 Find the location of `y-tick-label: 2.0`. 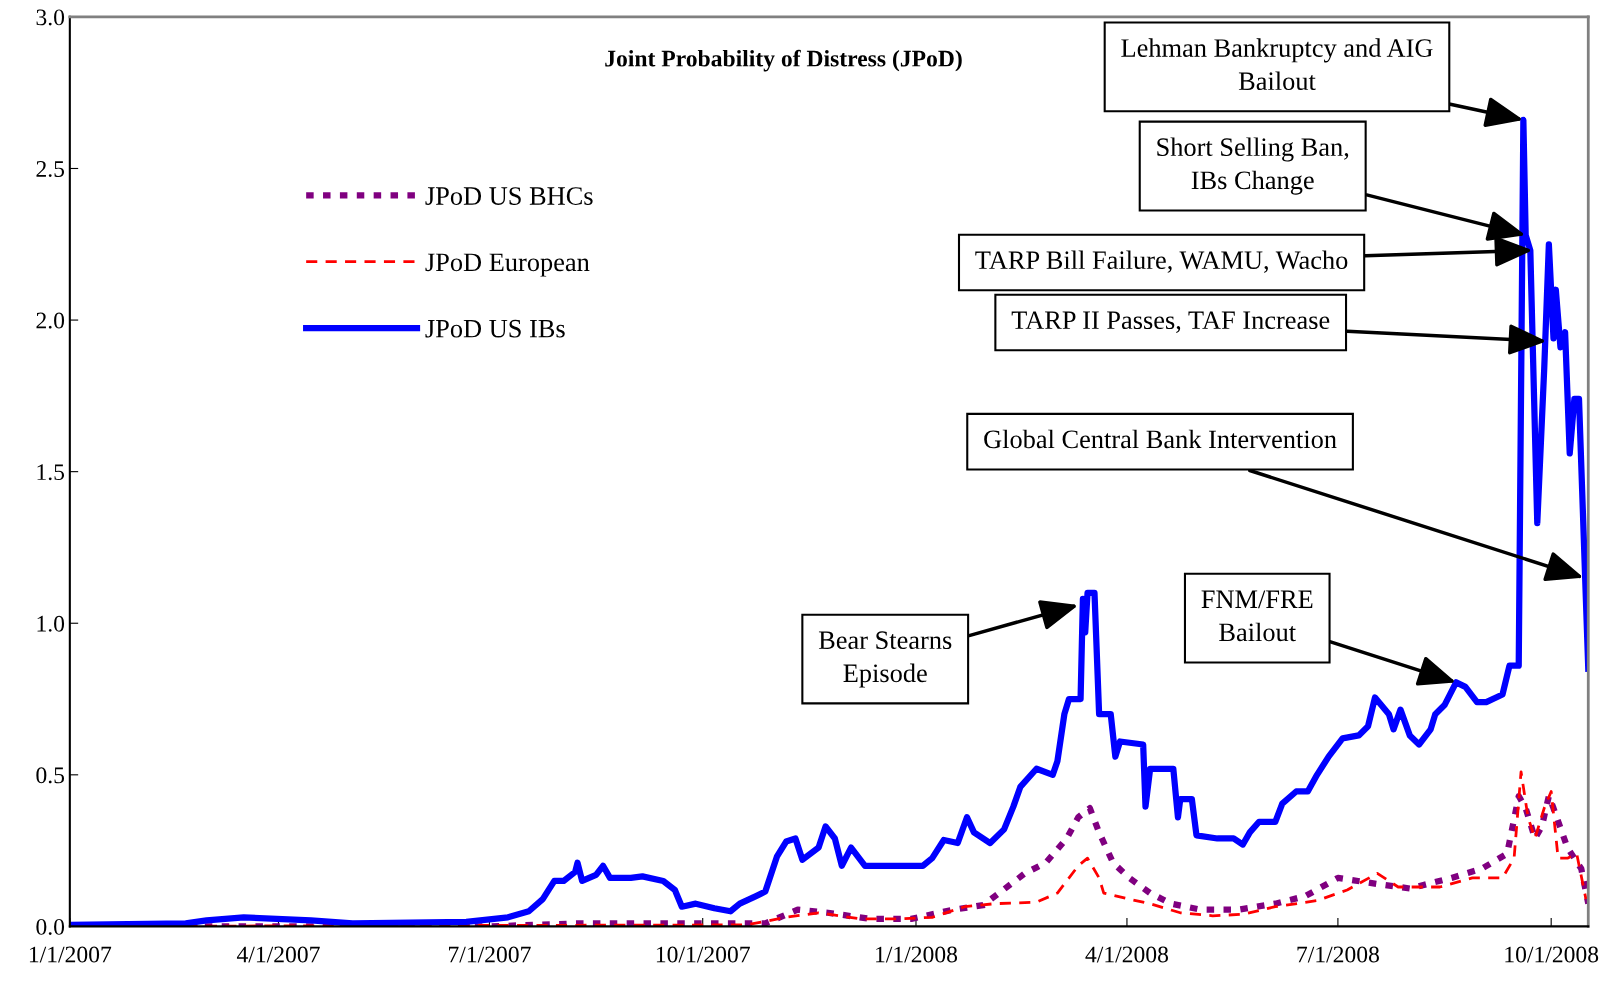

y-tick-label: 2.0 is located at coordinates (50, 320).